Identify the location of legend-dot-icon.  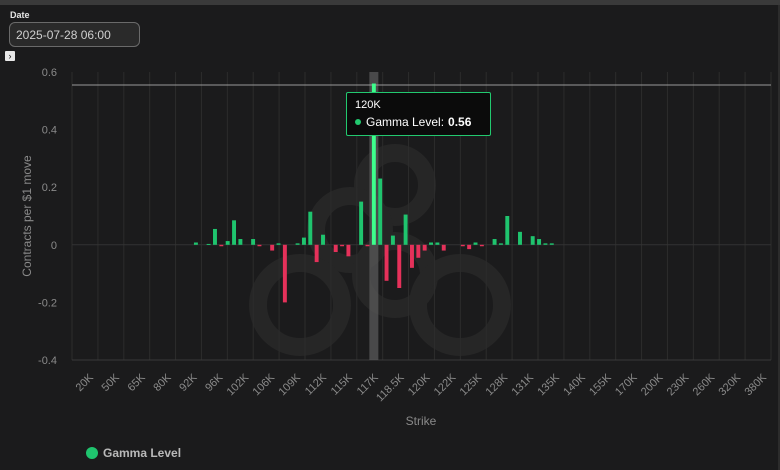
(92, 453).